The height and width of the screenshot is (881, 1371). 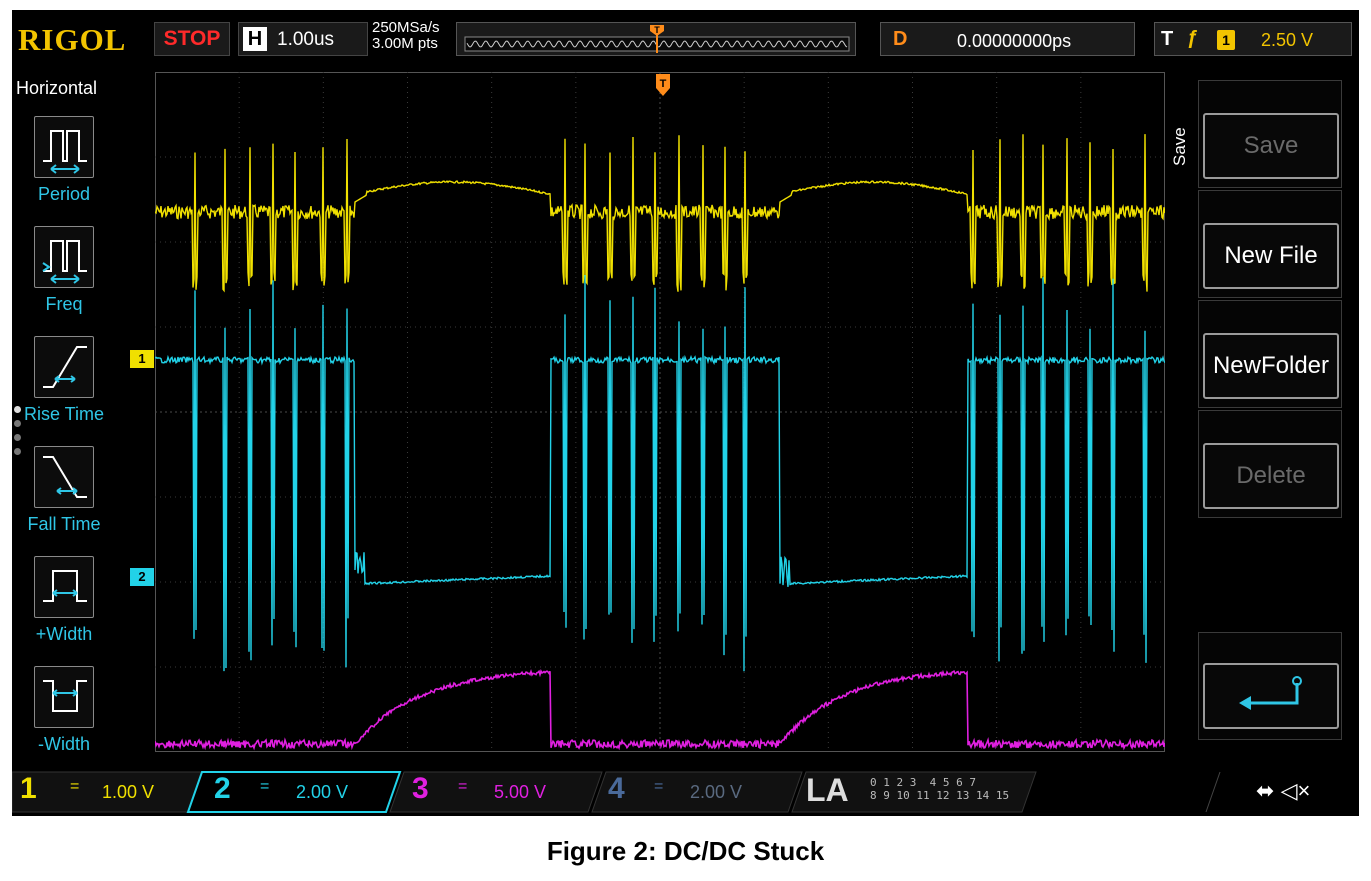 I want to click on timebase-box: H 1.00us, so click(x=303, y=39).